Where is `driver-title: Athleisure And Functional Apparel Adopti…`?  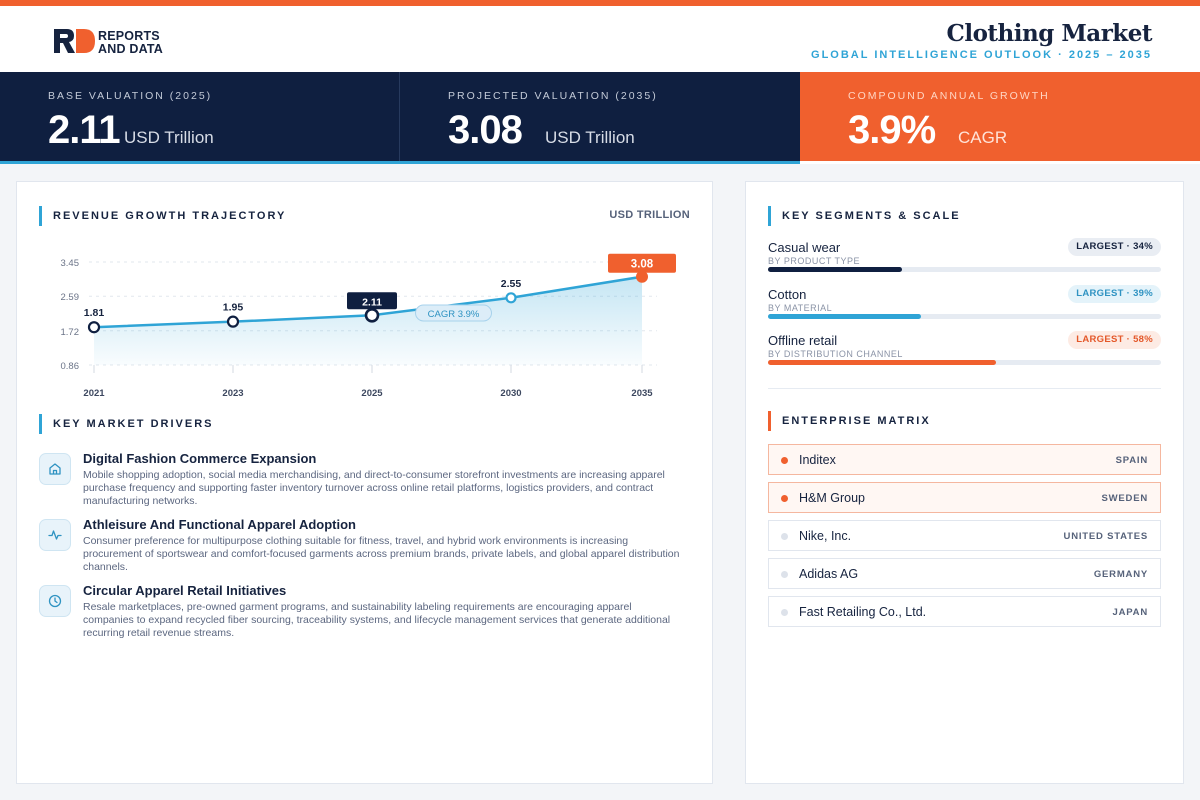
driver-title: Athleisure And Functional Apparel Adopti… is located at coordinates (219, 524).